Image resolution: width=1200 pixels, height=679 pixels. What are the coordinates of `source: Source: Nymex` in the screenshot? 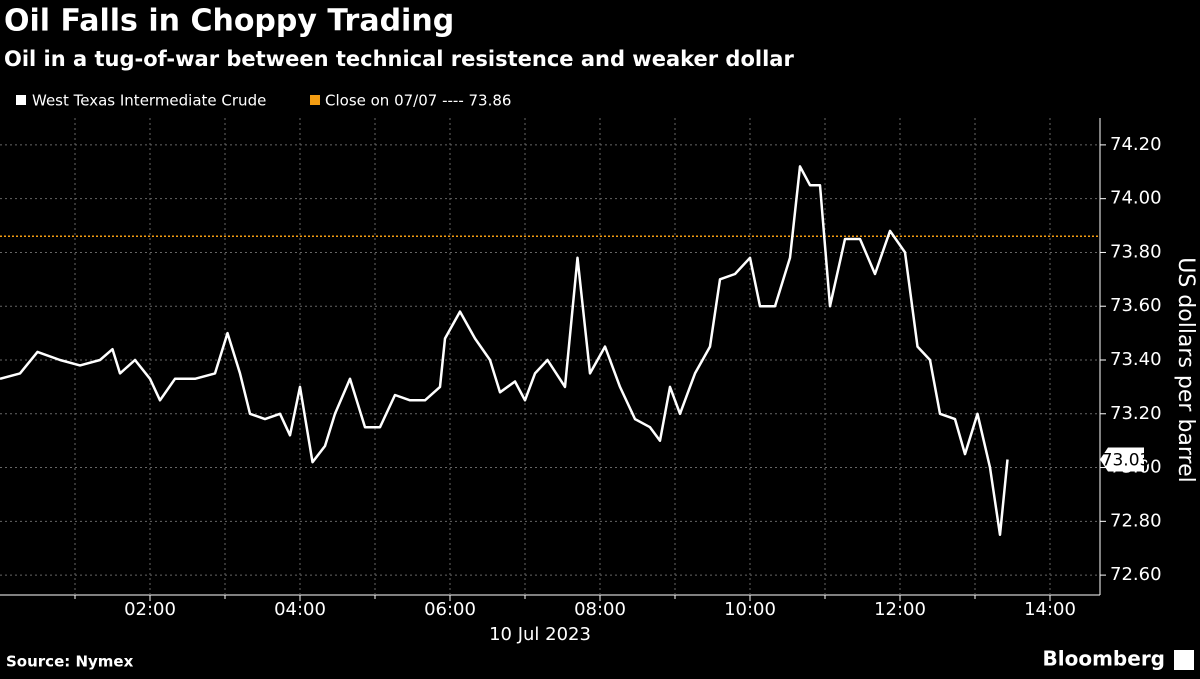 It's located at (70, 662).